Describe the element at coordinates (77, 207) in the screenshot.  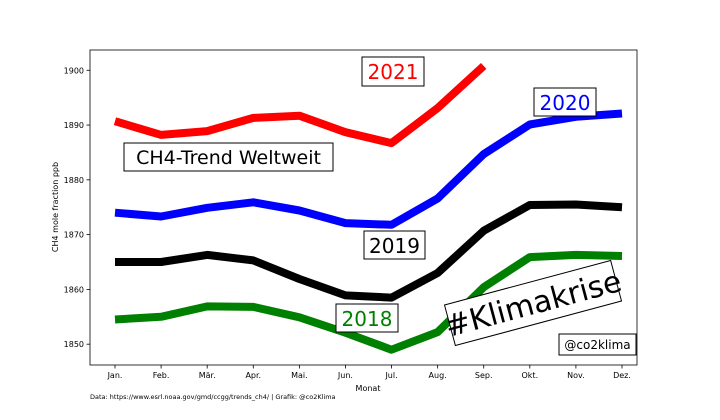
I see `y-axis-ticks: 1850 1860 1870 1880 1890 1900` at that location.